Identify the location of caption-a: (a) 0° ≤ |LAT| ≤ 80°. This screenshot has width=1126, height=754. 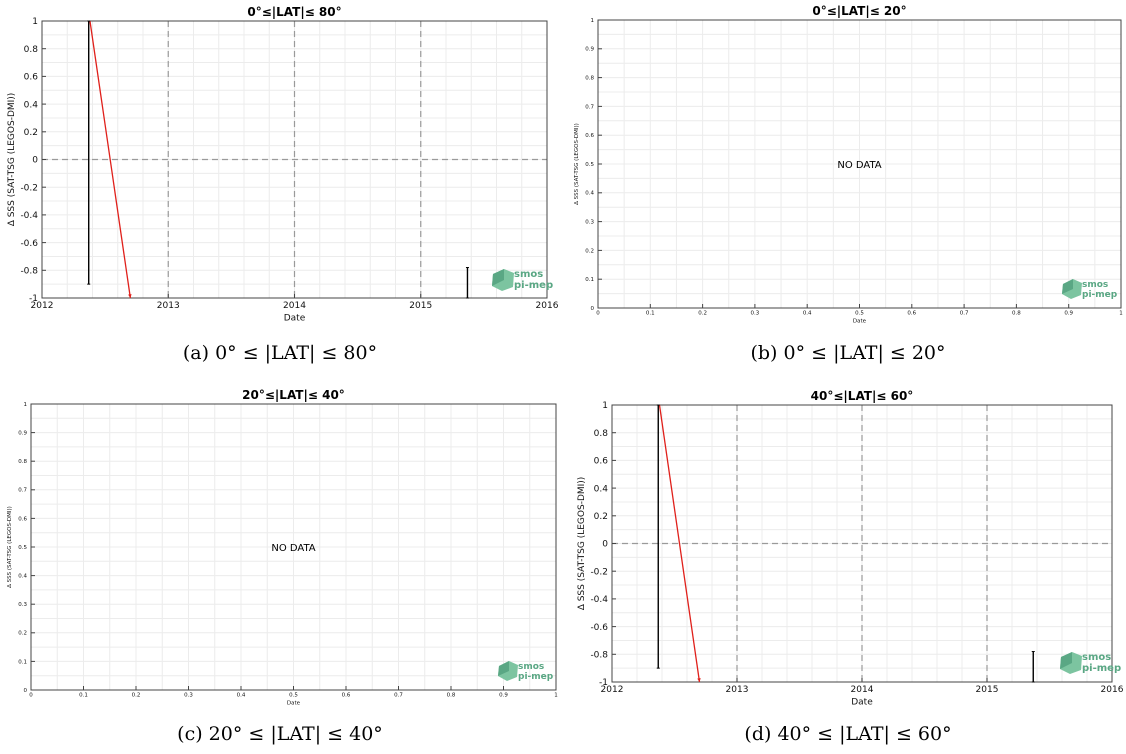
(280, 353).